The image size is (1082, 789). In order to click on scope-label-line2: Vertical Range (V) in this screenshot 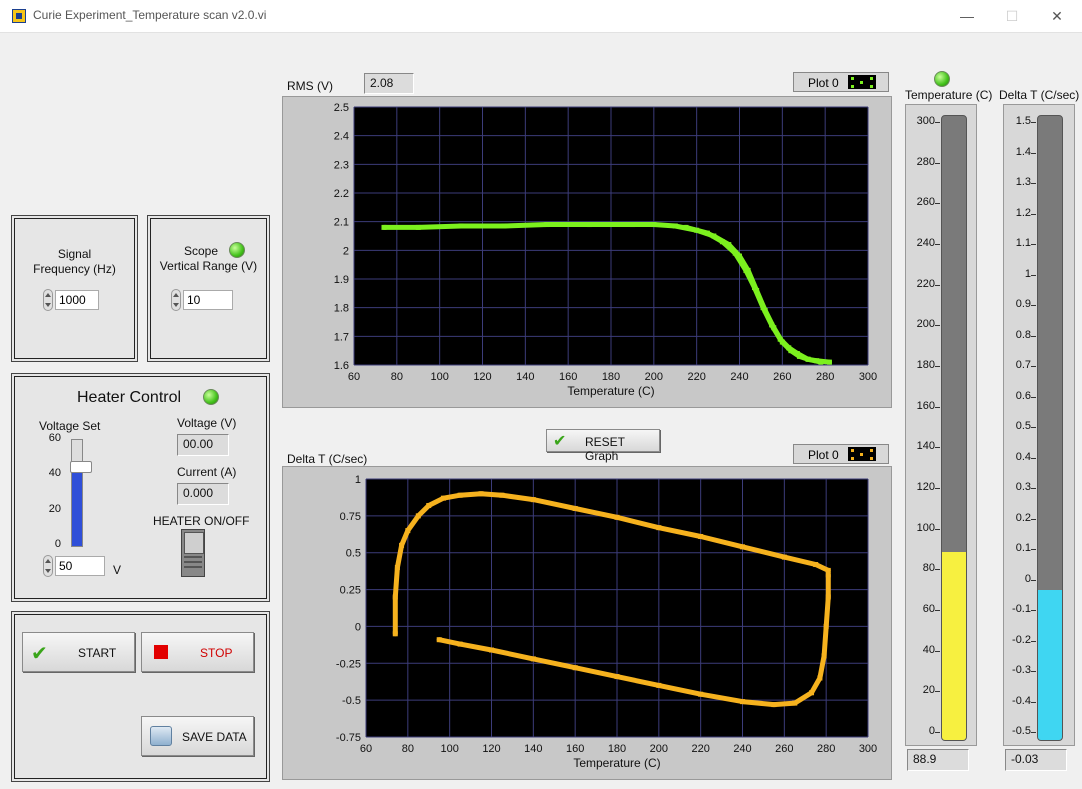, I will do `click(208, 266)`.